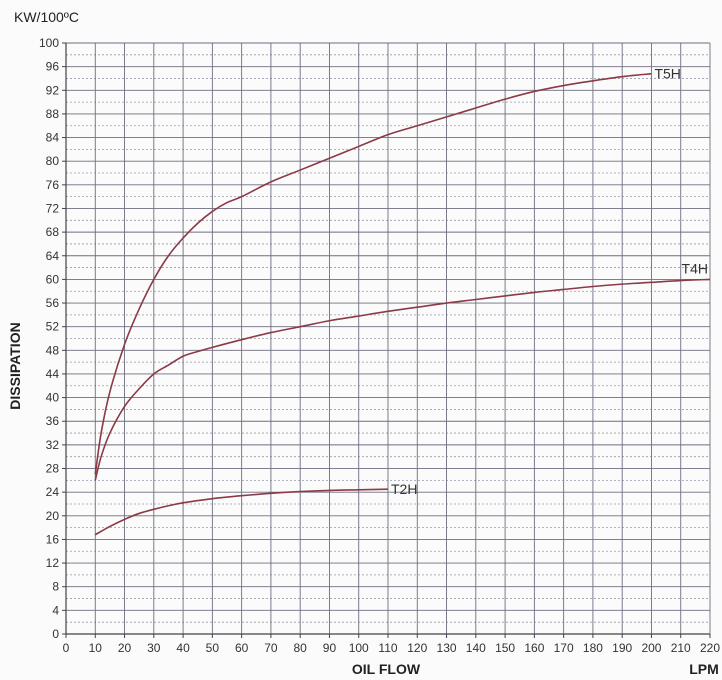 The width and height of the screenshot is (722, 680). I want to click on y-tick-label: 68, so click(53, 232).